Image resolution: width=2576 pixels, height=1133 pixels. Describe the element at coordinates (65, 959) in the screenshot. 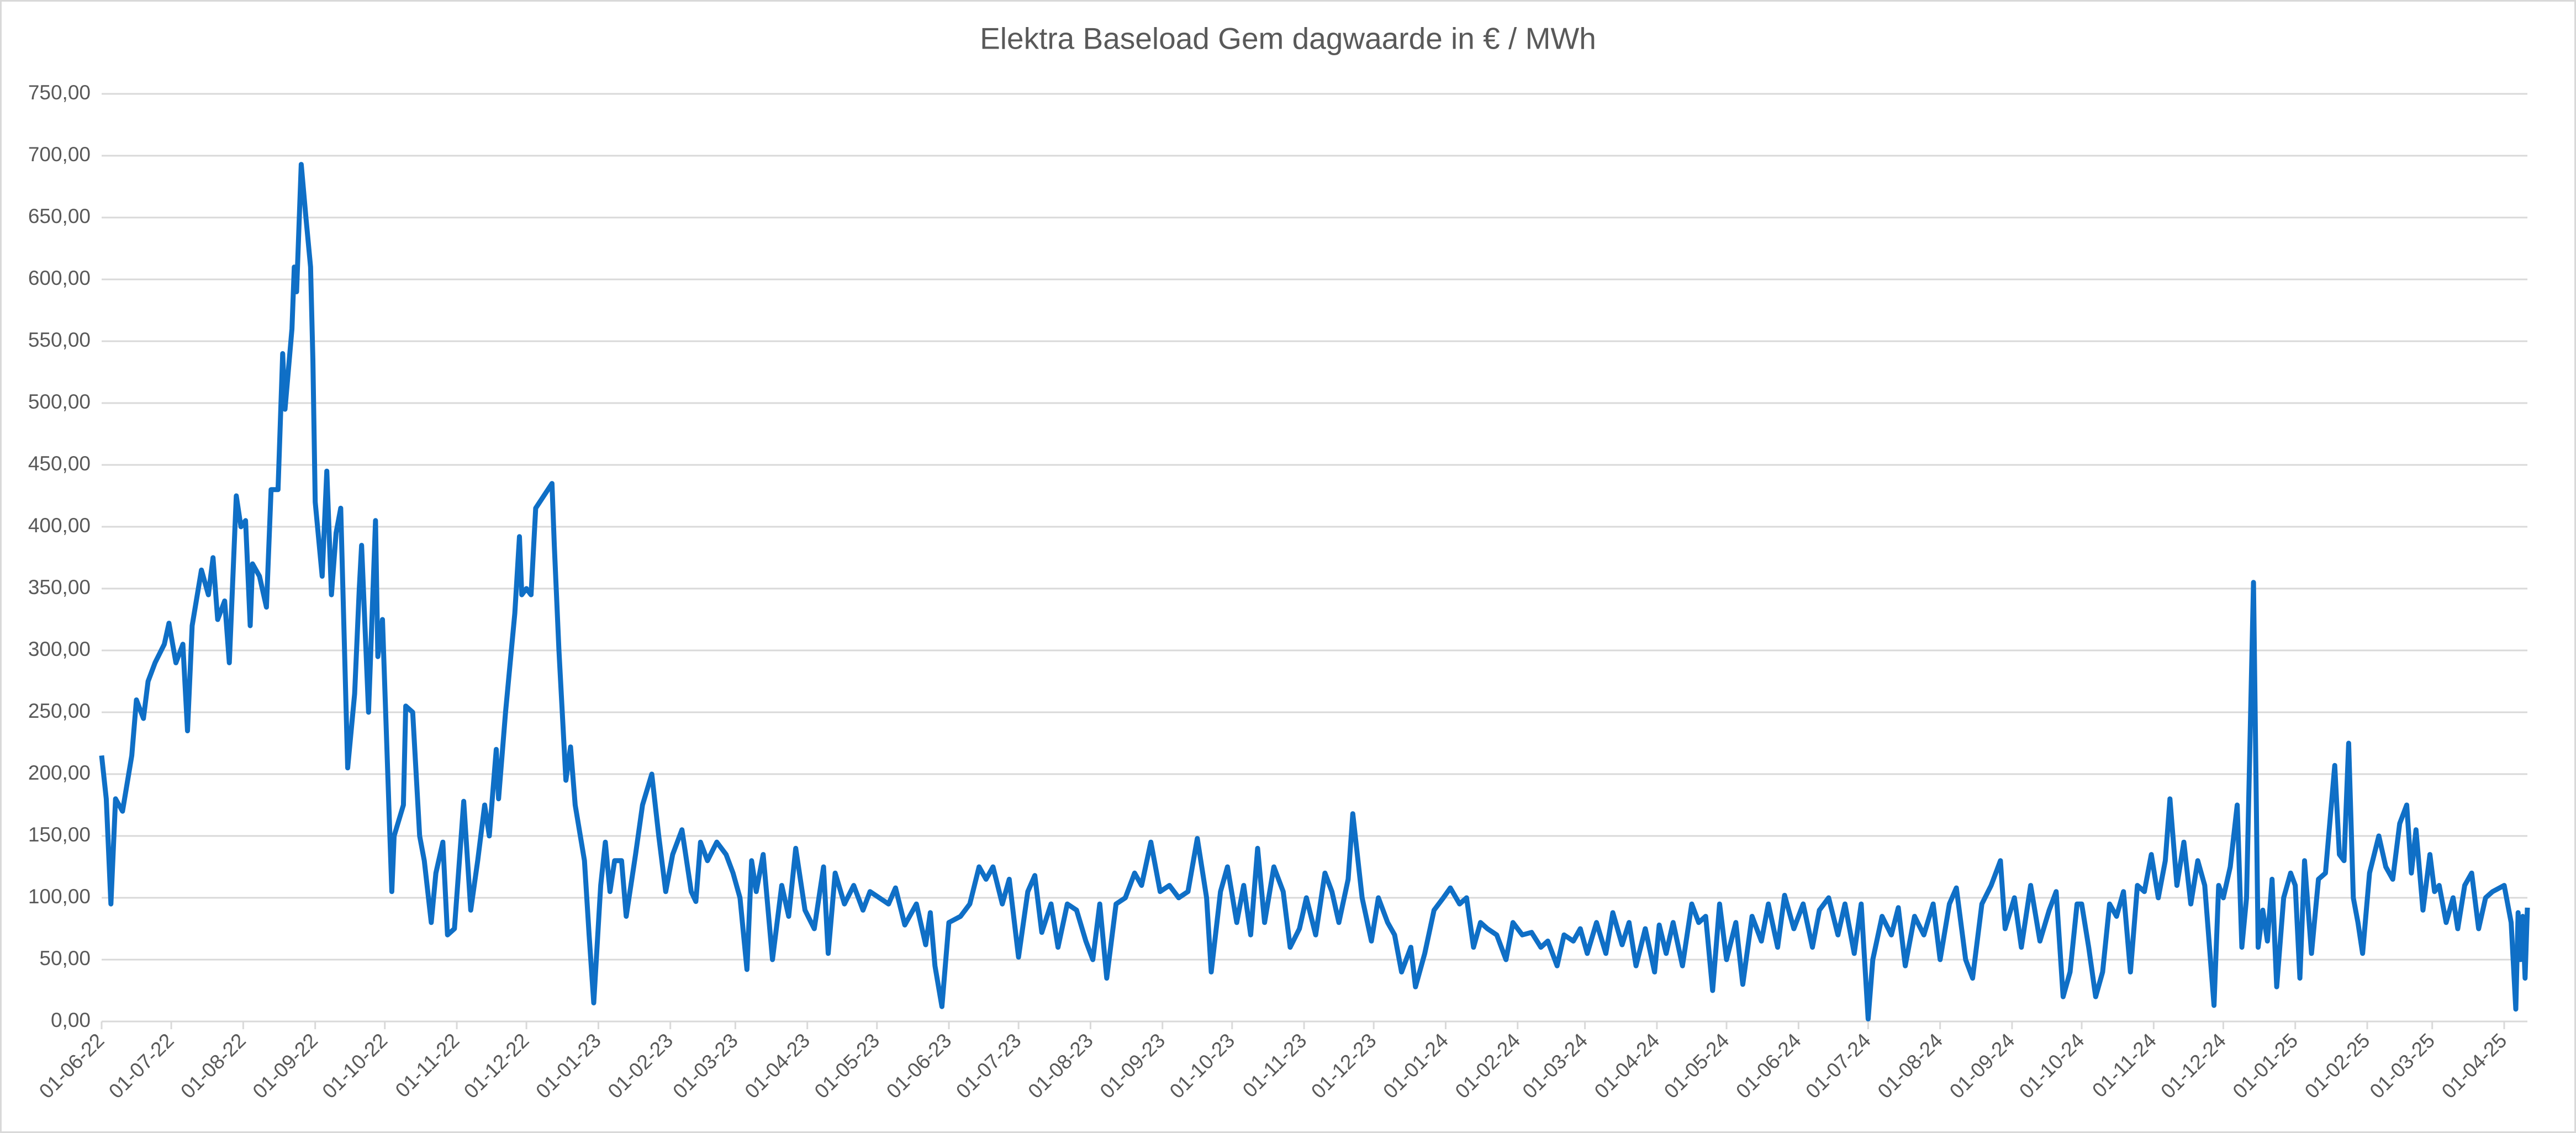

I see `y-tick-label: 50,00` at that location.